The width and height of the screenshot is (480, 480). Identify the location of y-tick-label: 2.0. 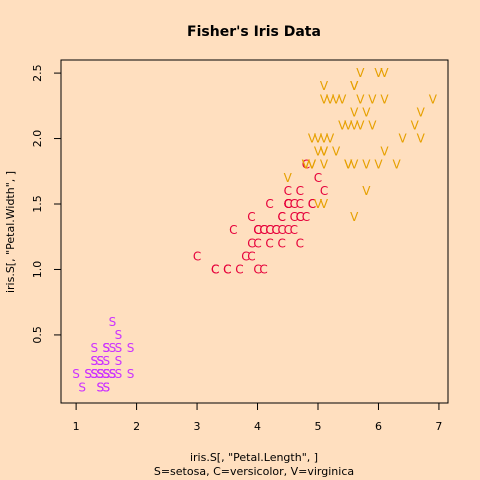
(37, 139).